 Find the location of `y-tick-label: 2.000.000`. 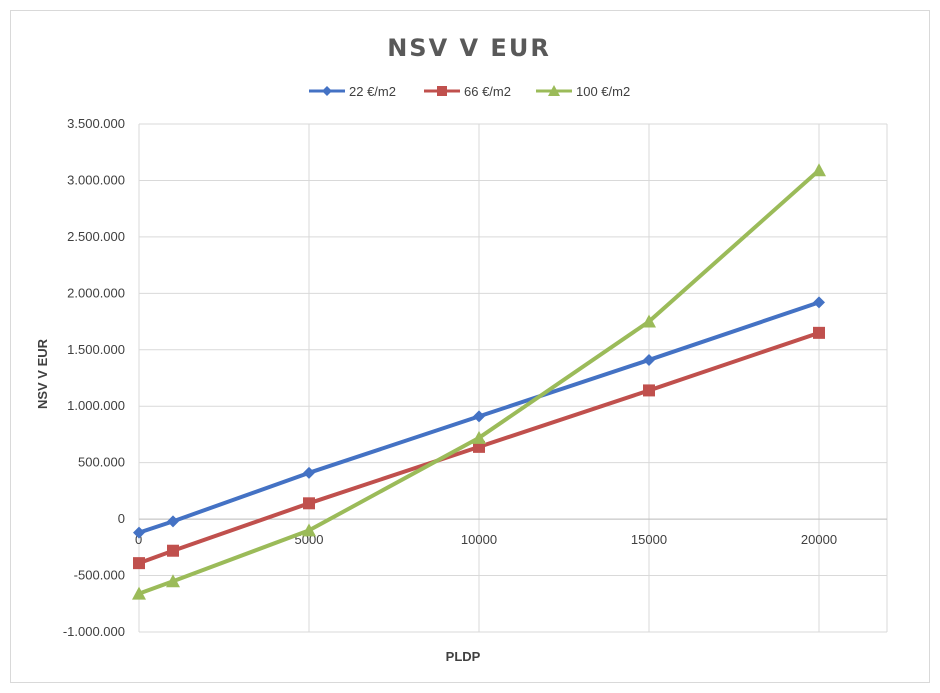

y-tick-label: 2.000.000 is located at coordinates (96, 292).